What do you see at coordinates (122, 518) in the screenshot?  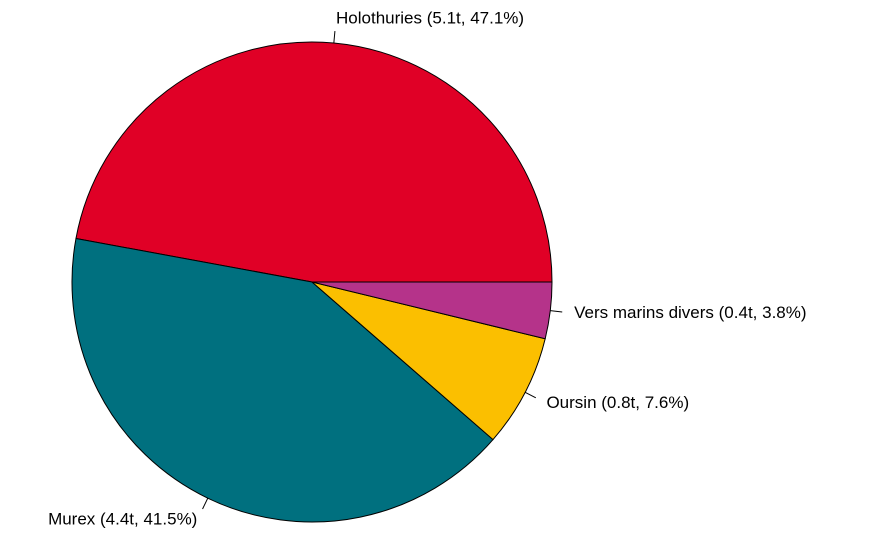 I see `slice-label: Murex (4.4t, 41.5%)` at bounding box center [122, 518].